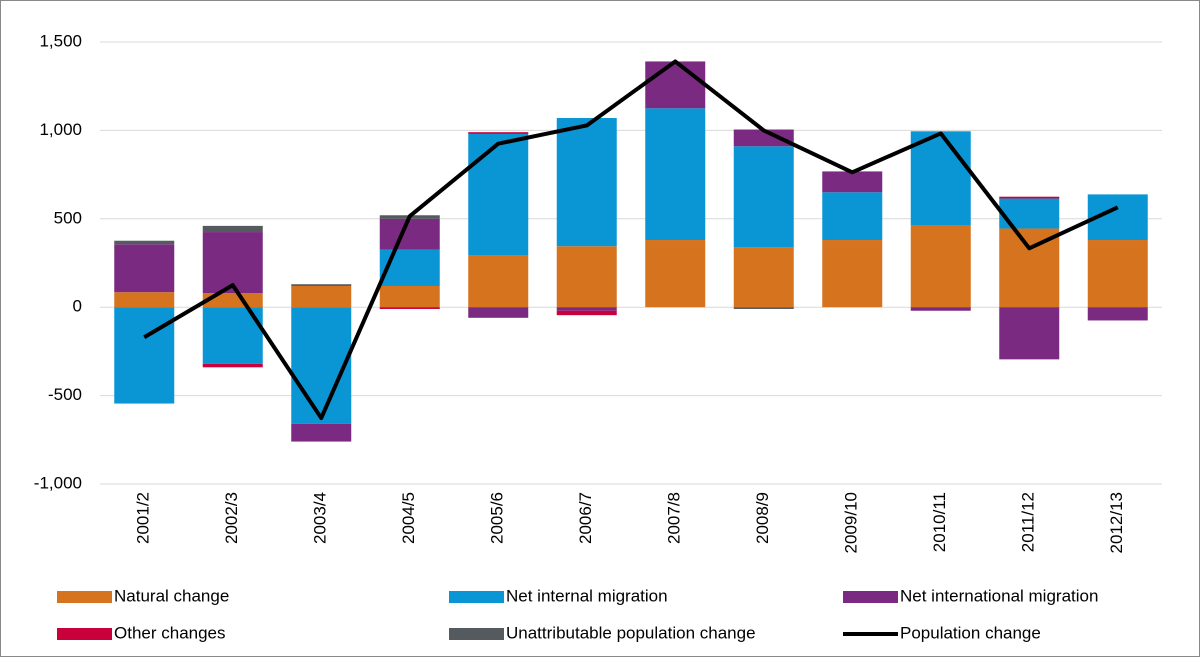 The width and height of the screenshot is (1200, 662). What do you see at coordinates (408, 518) in the screenshot?
I see `x-tick-label: 2004/5` at bounding box center [408, 518].